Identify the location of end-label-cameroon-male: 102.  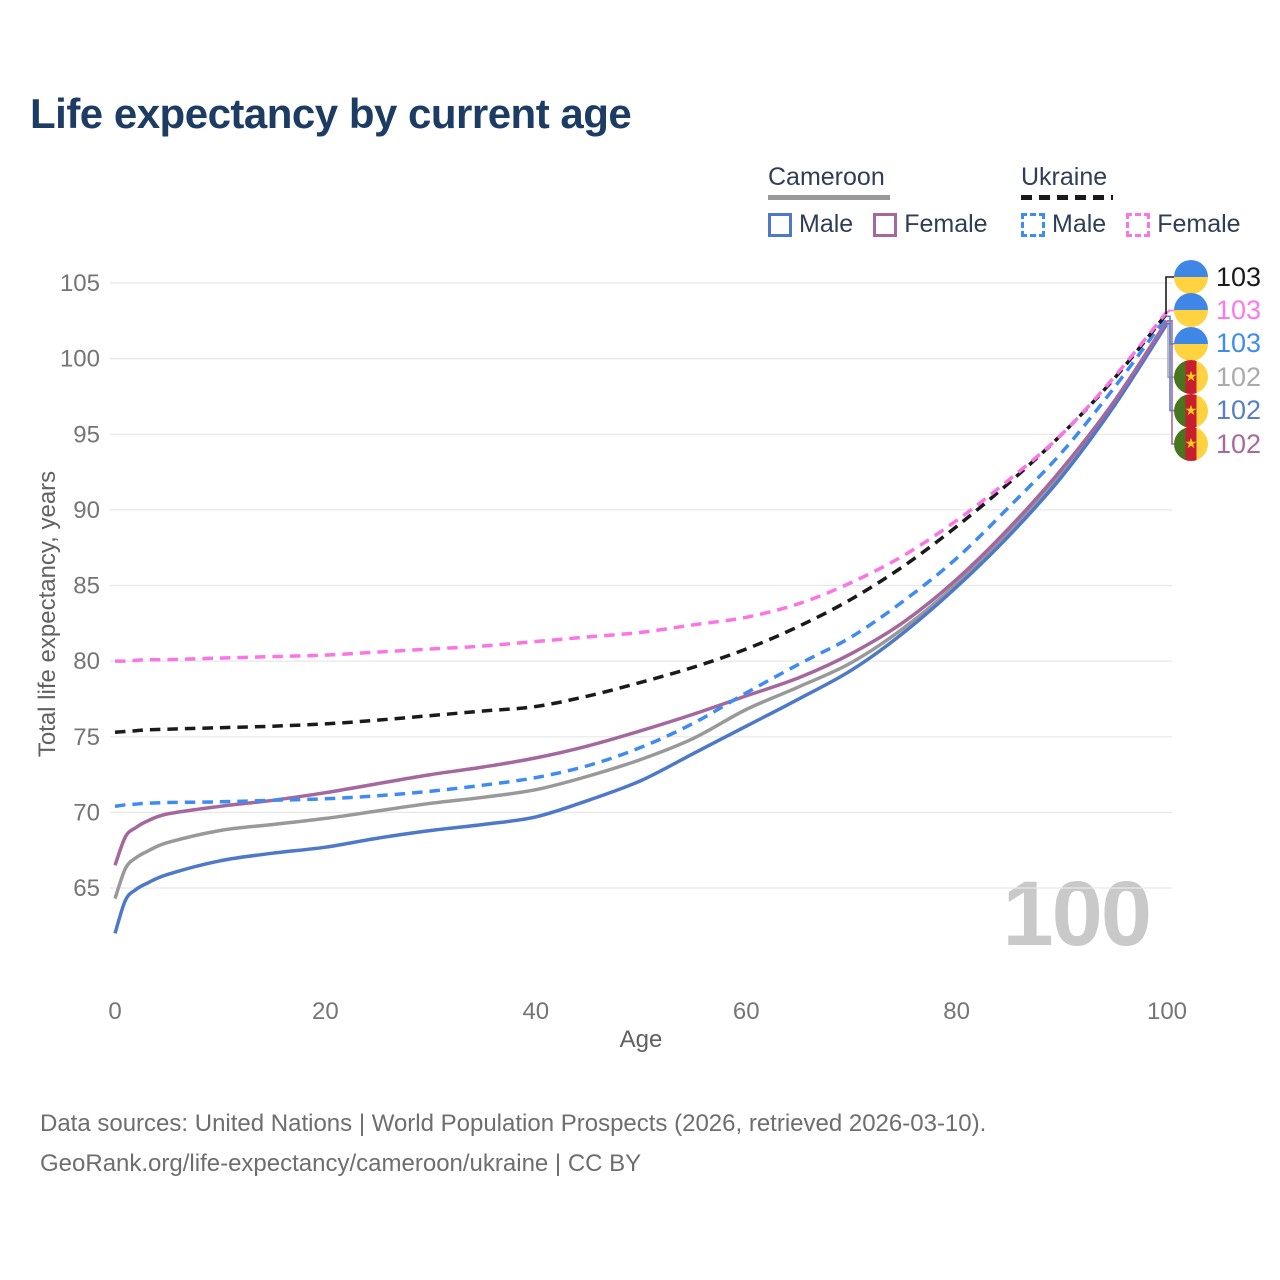
(1218, 410).